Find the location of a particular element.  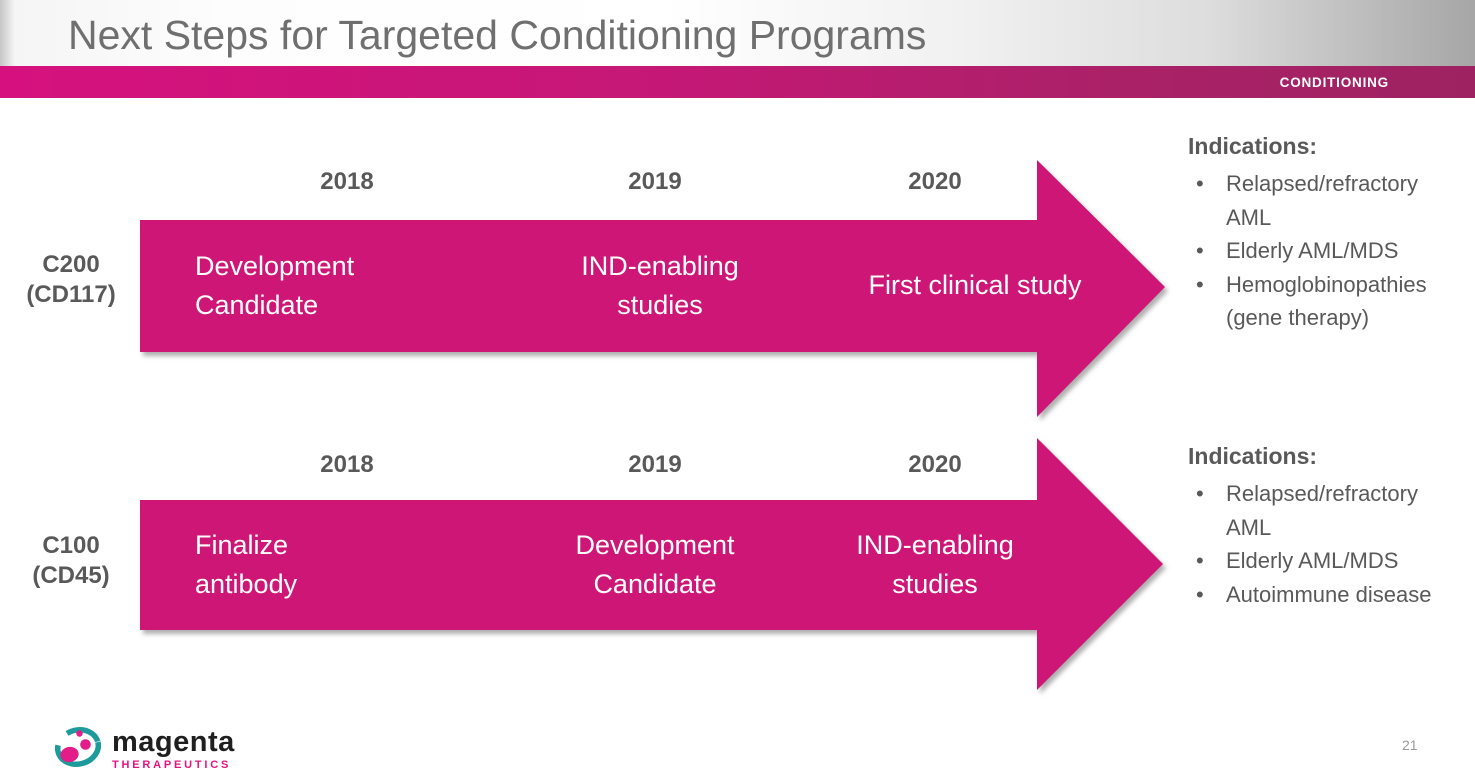

logo-wordmark: magenta is located at coordinates (173, 742).